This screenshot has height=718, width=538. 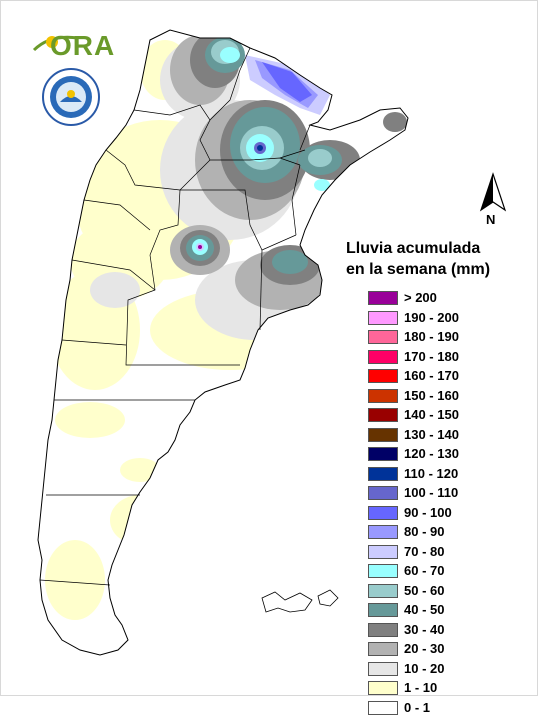 I want to click on legend-label: 190 - 200, so click(x=431, y=317).